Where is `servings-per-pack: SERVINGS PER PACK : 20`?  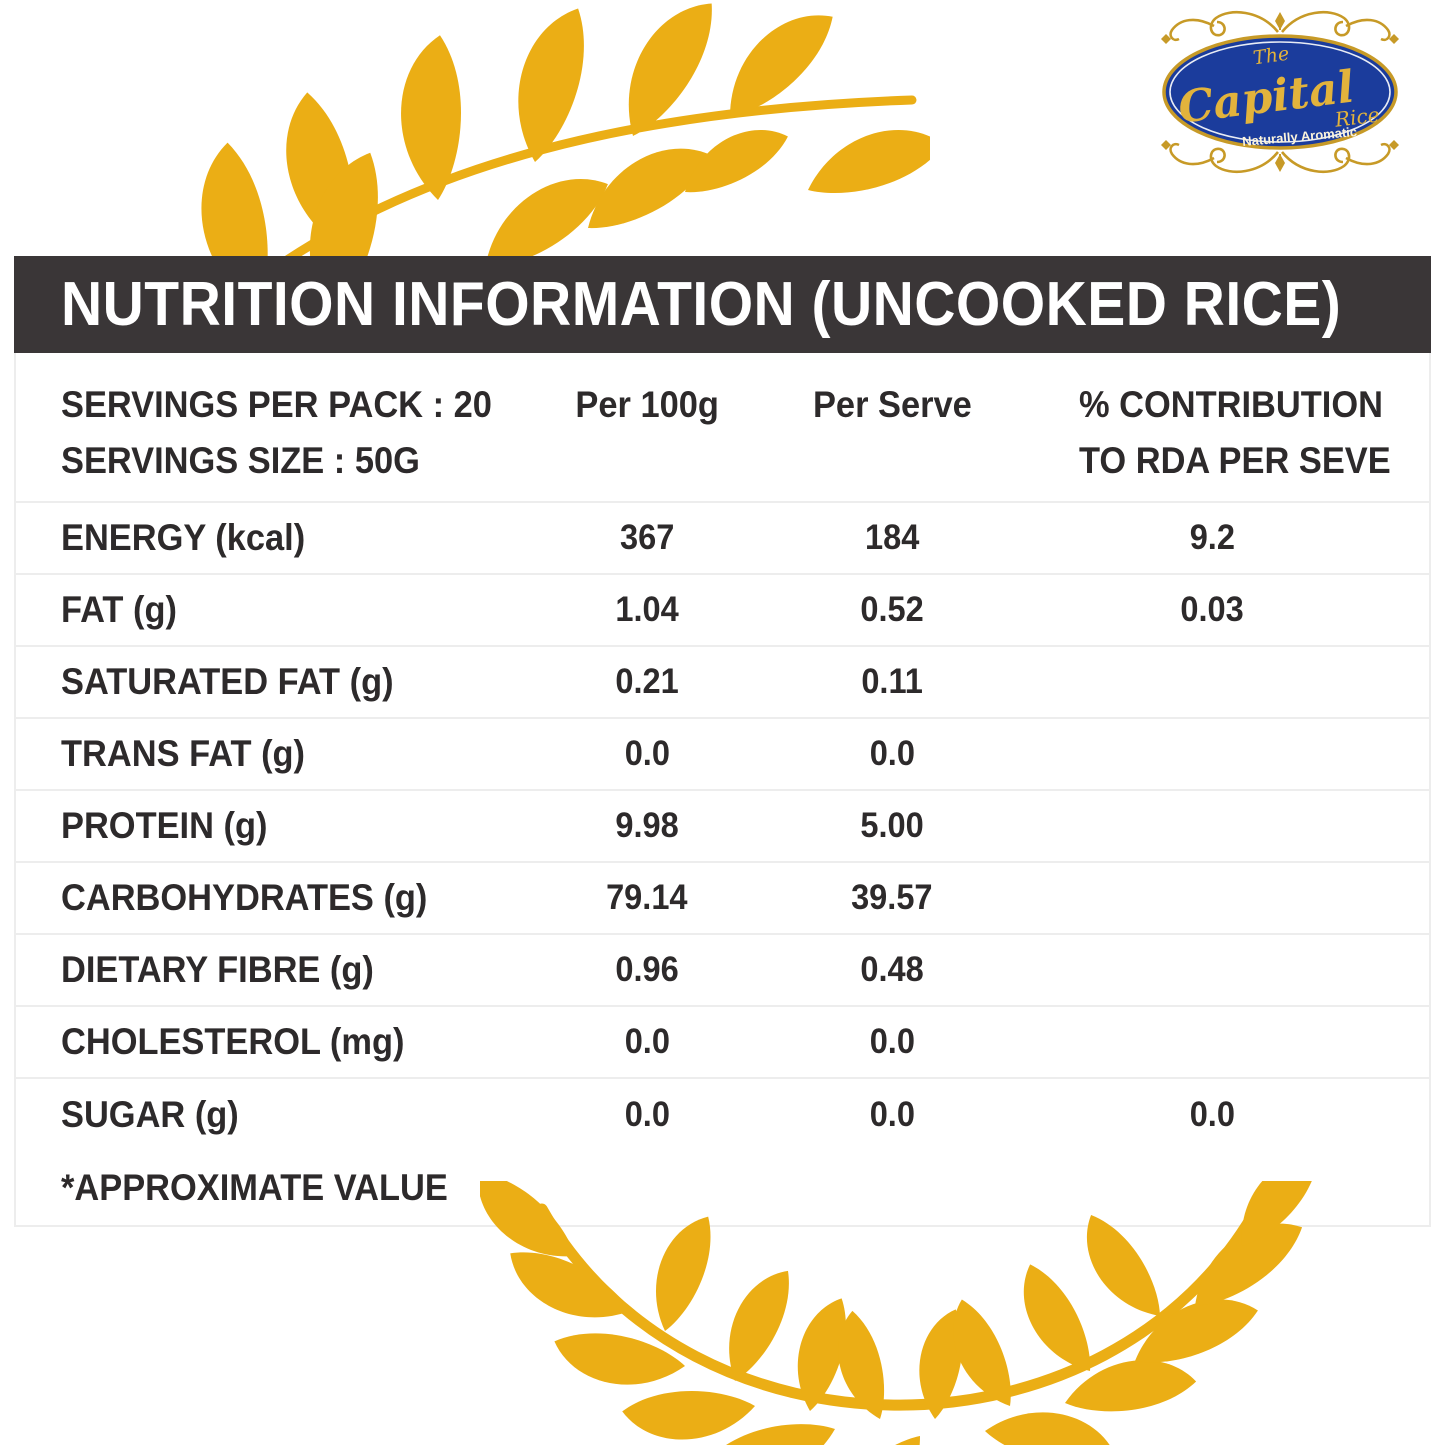 servings-per-pack: SERVINGS PER PACK : 20 is located at coordinates (276, 404).